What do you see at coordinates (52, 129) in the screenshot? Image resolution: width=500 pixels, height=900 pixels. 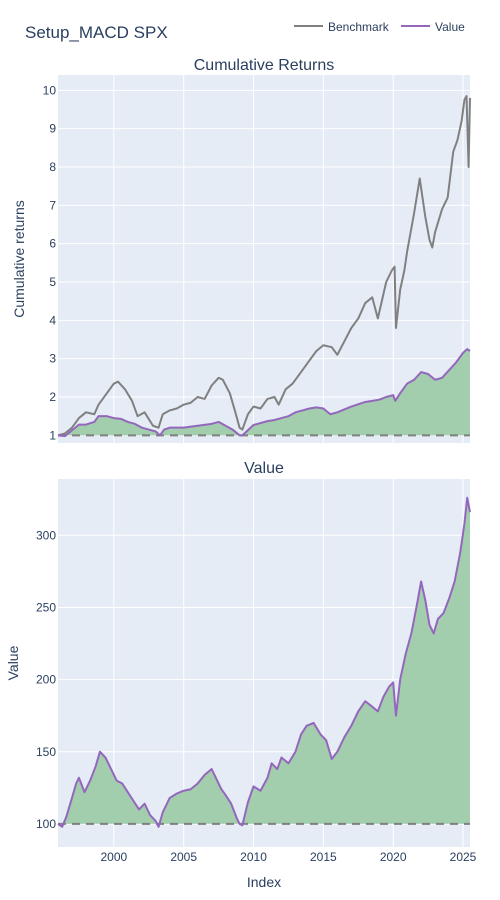 I see `y-tick-label-9: 9` at bounding box center [52, 129].